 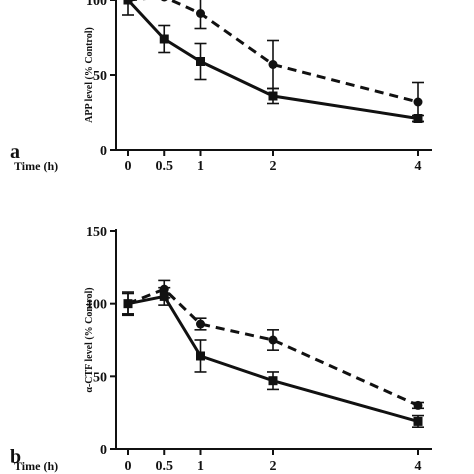 I want to click on y-axis-title: APP level (% Control), so click(x=89, y=75).